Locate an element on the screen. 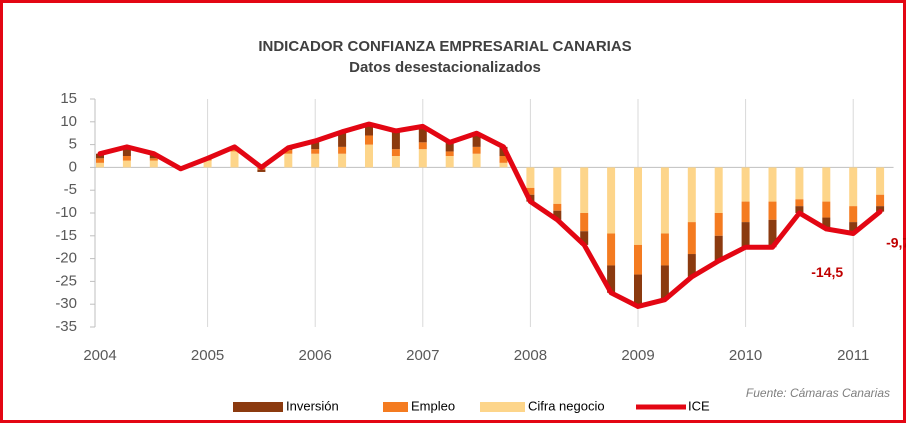  x-tick-label: 2004 is located at coordinates (99, 355).